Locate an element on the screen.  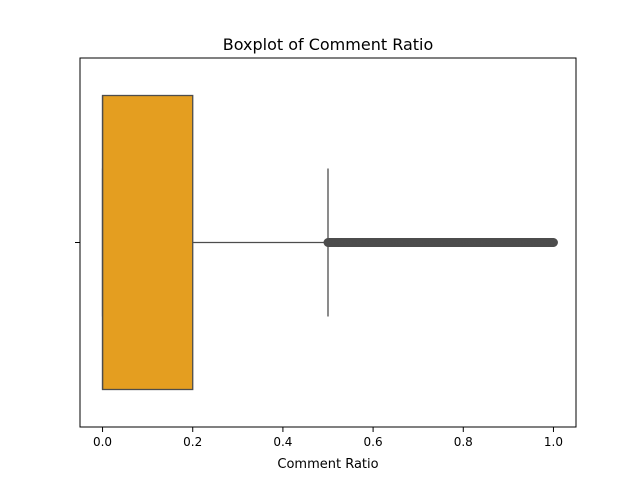
box-iqr is located at coordinates (147, 242).